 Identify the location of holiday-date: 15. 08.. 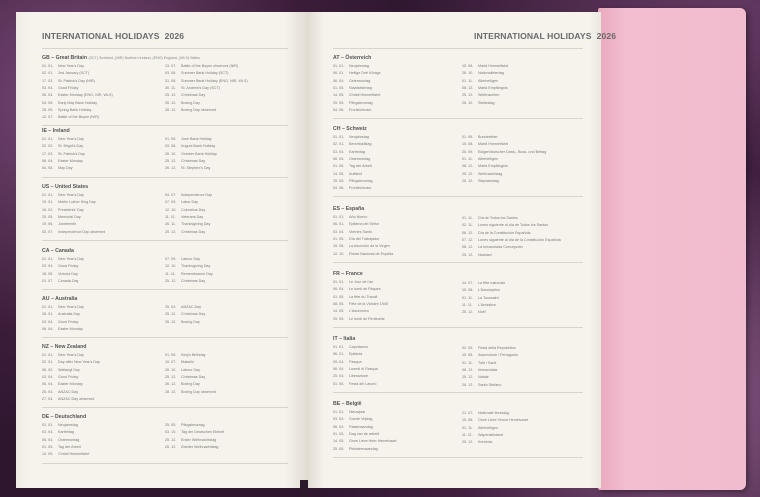
(468, 290).